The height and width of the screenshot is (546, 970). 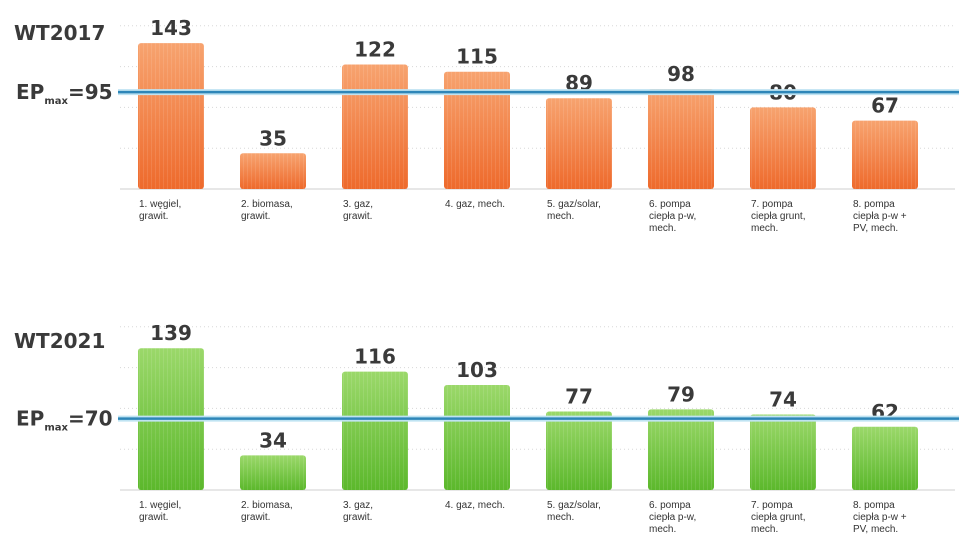 I want to click on data-label-3: 122, so click(x=375, y=50).